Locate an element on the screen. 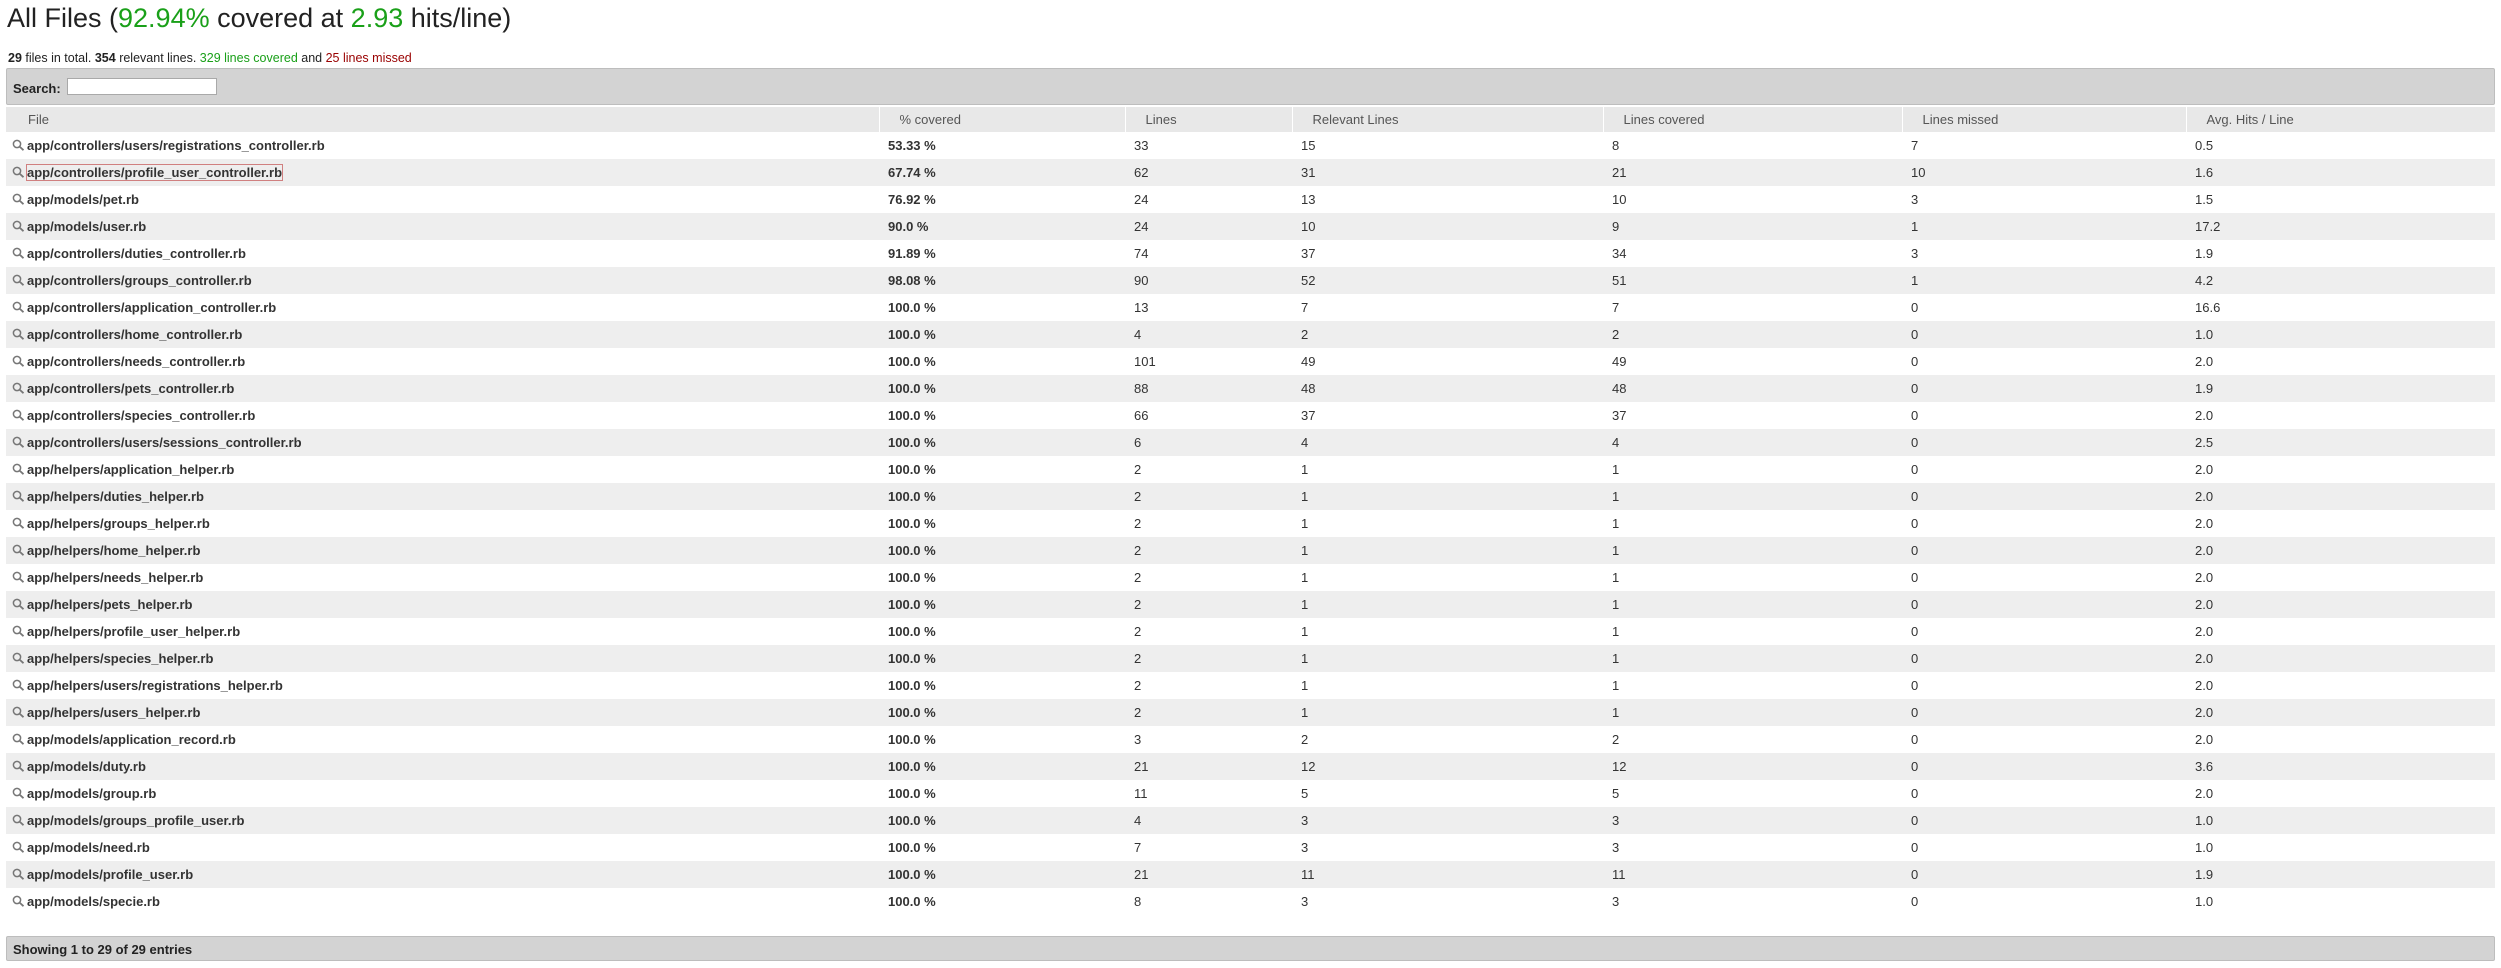 The width and height of the screenshot is (2501, 968). avg-hits-cell: 1.9 is located at coordinates (2340, 874).